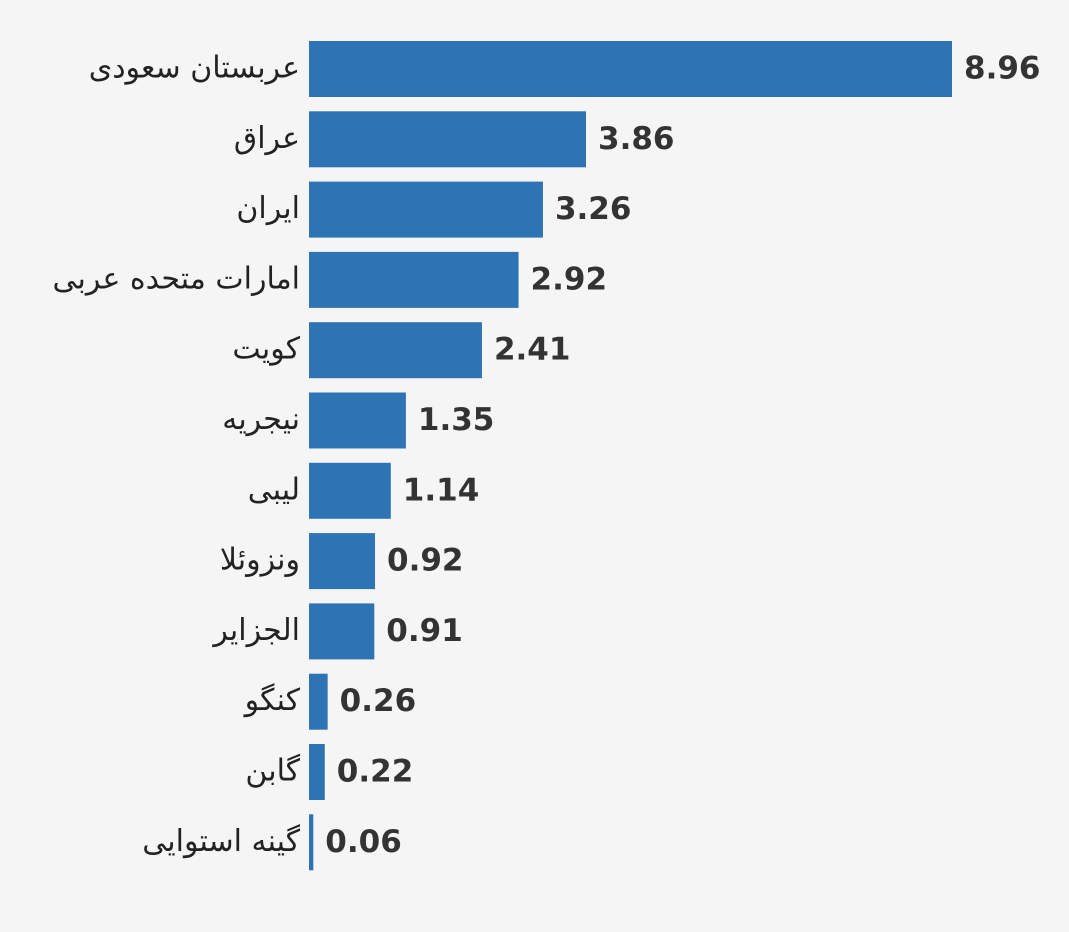 The image size is (1069, 932). What do you see at coordinates (569, 279) in the screenshot?
I see `value-label: 2.92` at bounding box center [569, 279].